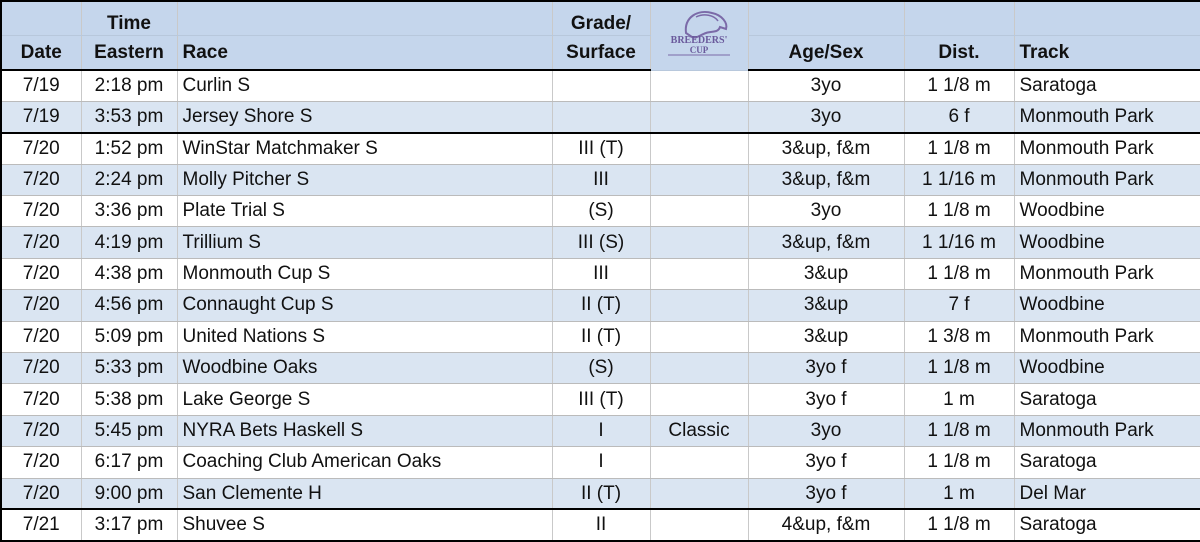  I want to click on cell: 4:56 pm, so click(129, 305).